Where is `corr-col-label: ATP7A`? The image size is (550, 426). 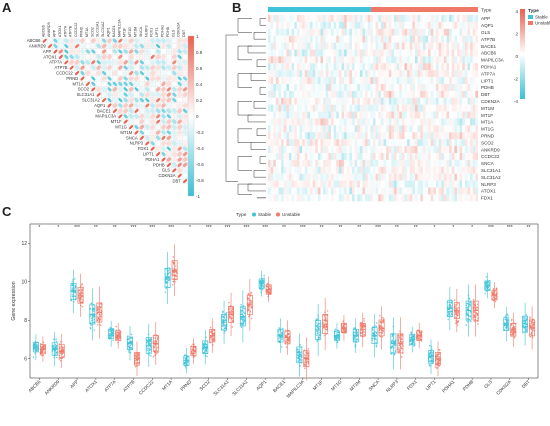
corr-col-label: ATP7A is located at coordinates (65, 31).